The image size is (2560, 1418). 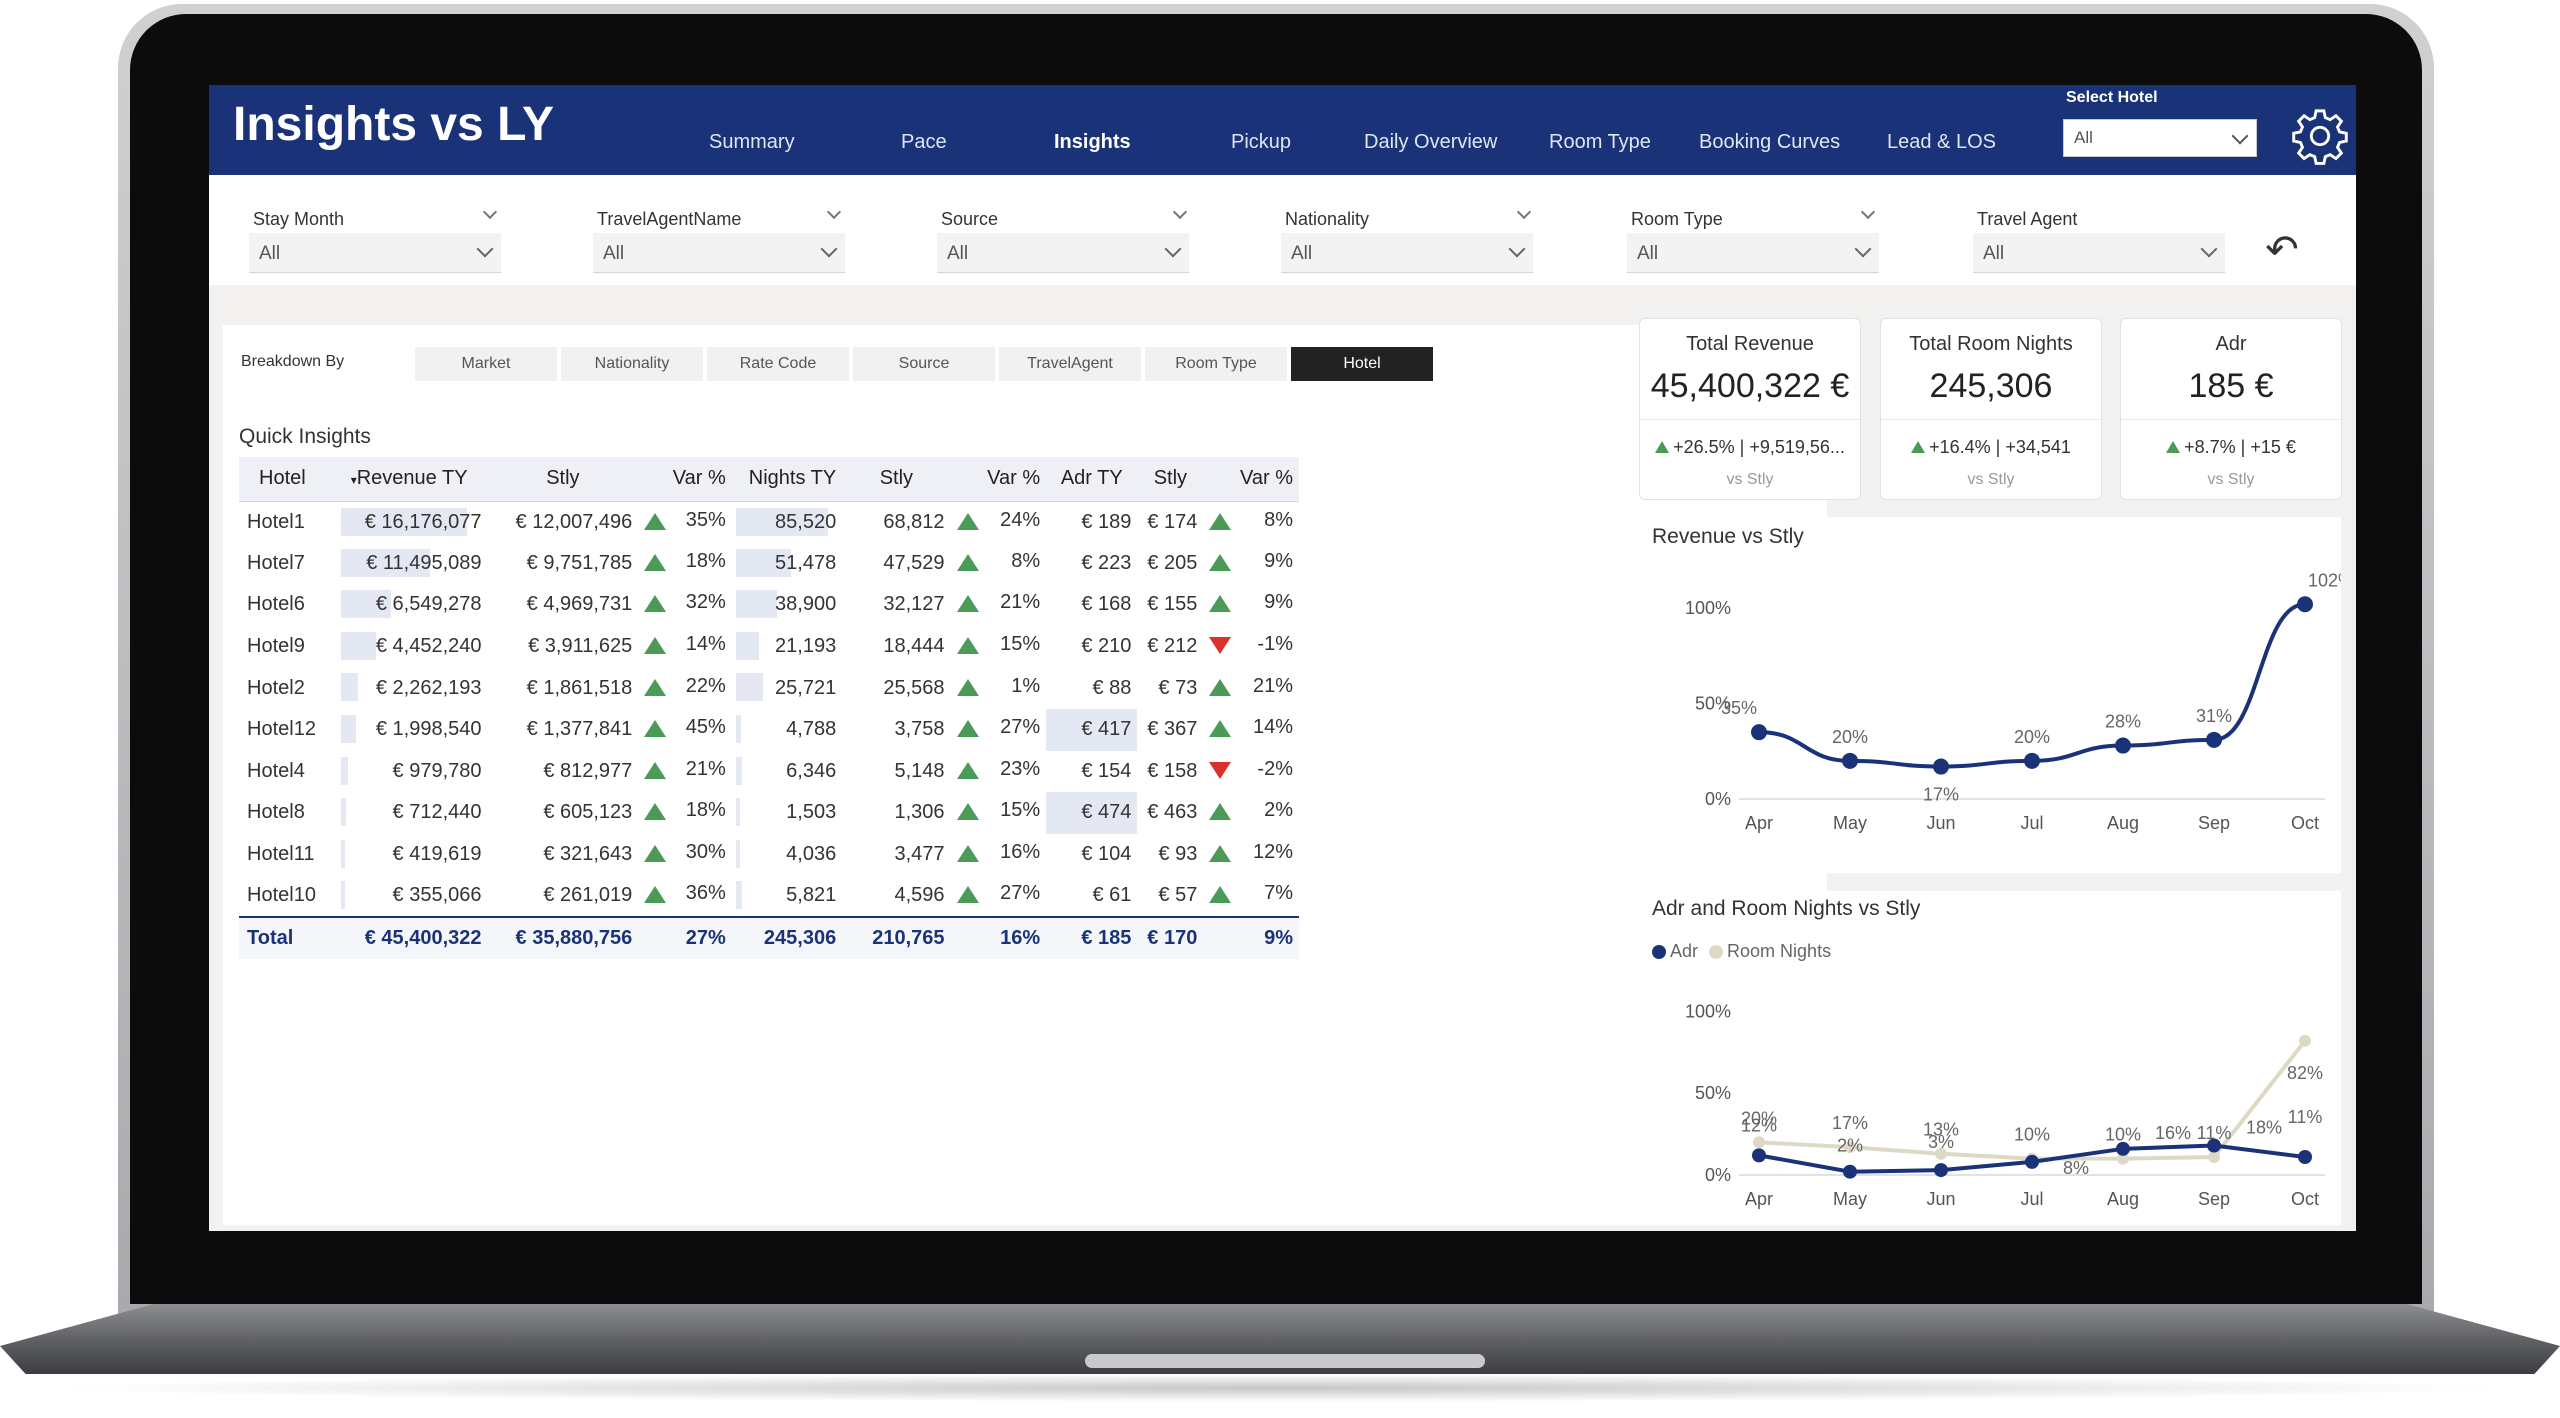 I want to click on breakdown-market: Market, so click(x=486, y=364).